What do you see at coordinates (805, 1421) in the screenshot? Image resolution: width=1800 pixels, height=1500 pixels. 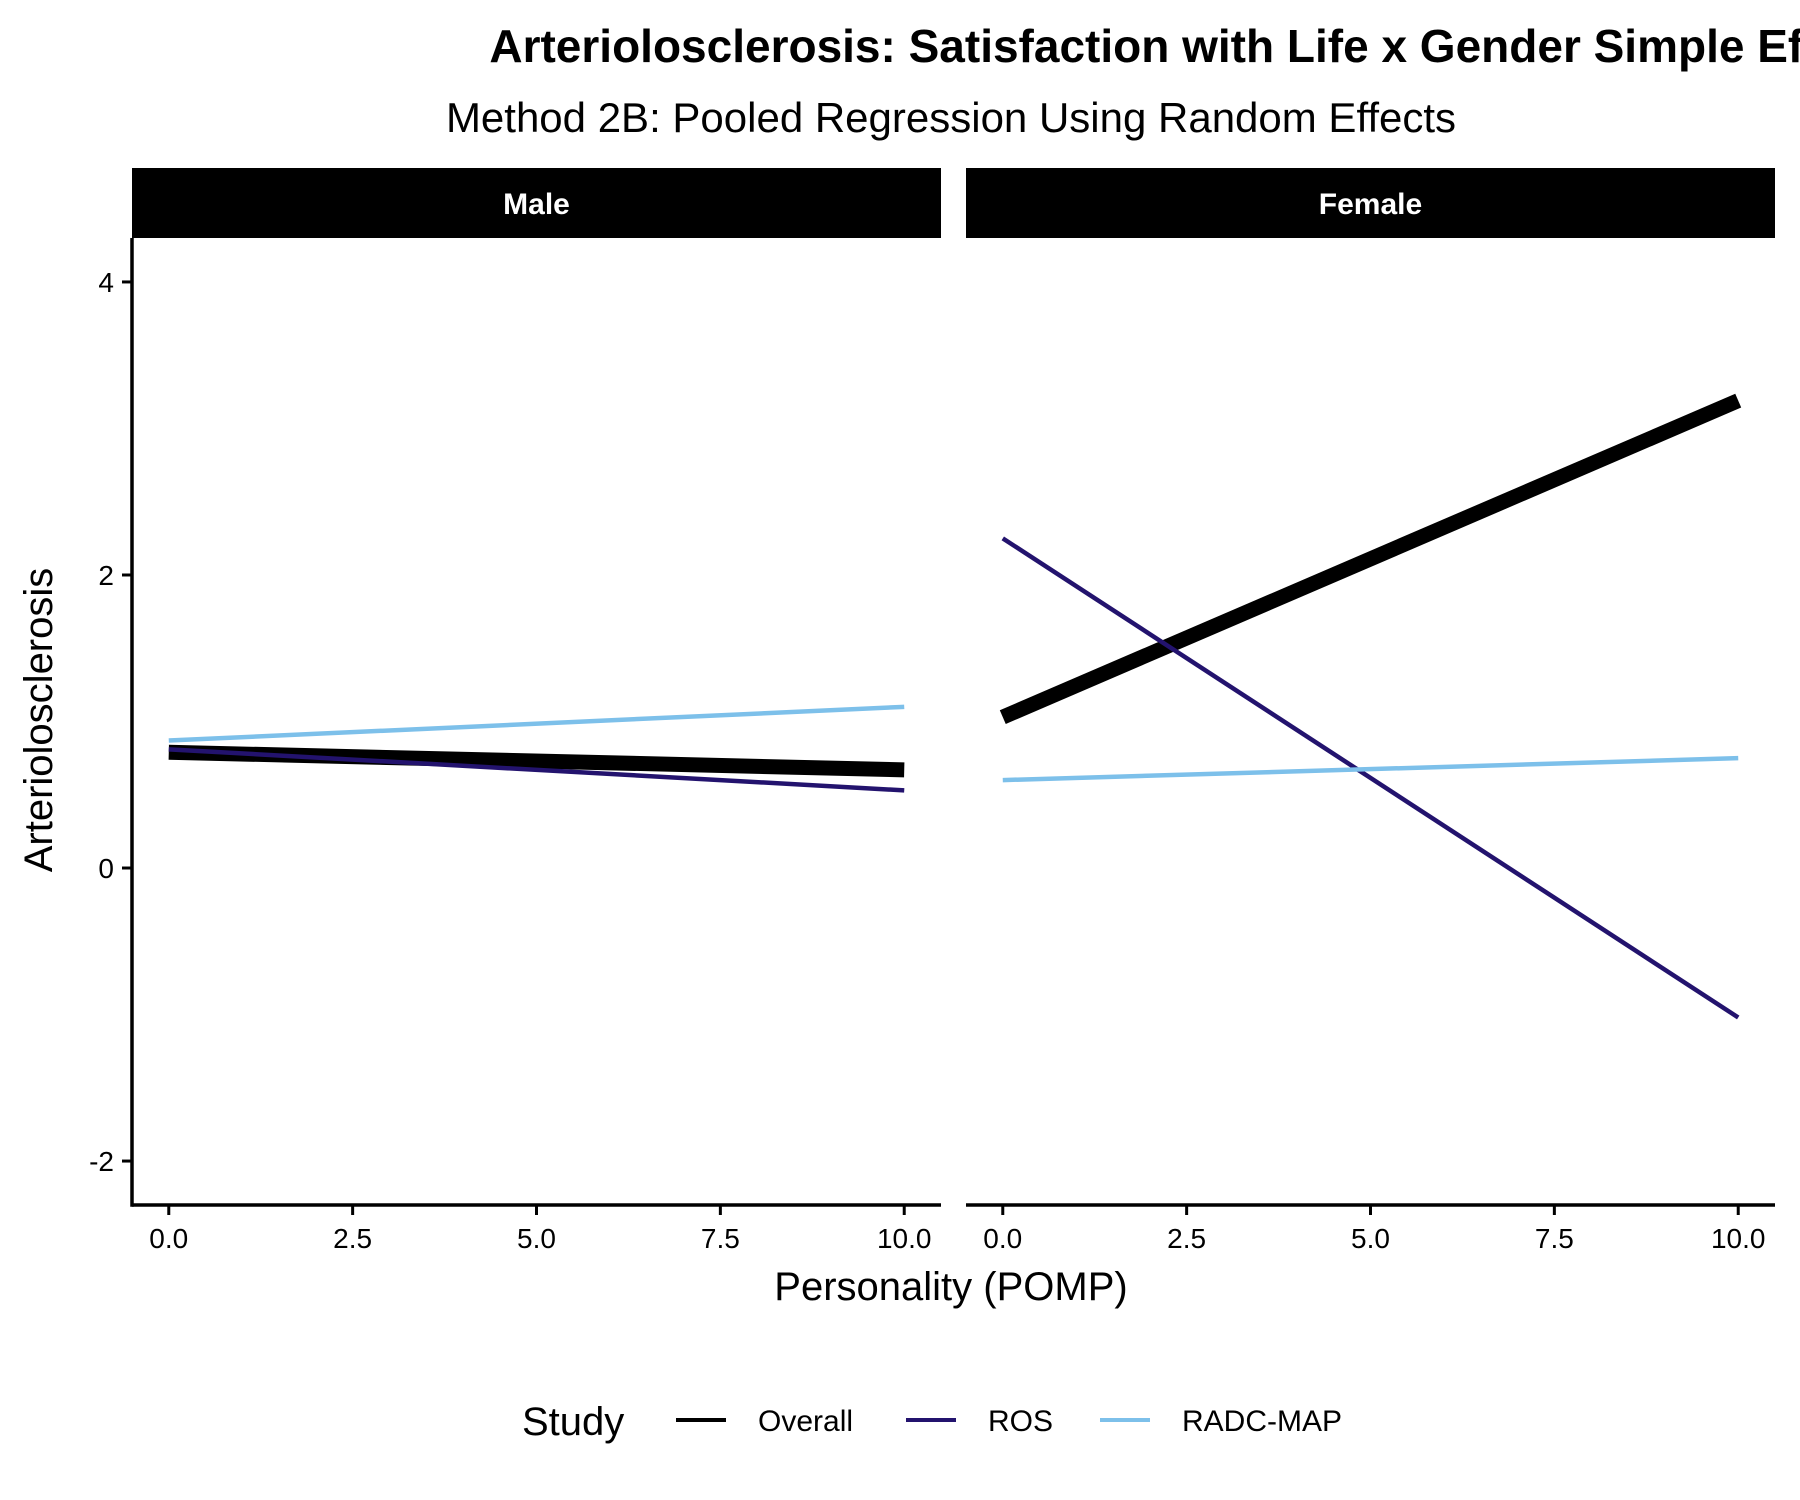 I see `legend-label-overall: Overall` at bounding box center [805, 1421].